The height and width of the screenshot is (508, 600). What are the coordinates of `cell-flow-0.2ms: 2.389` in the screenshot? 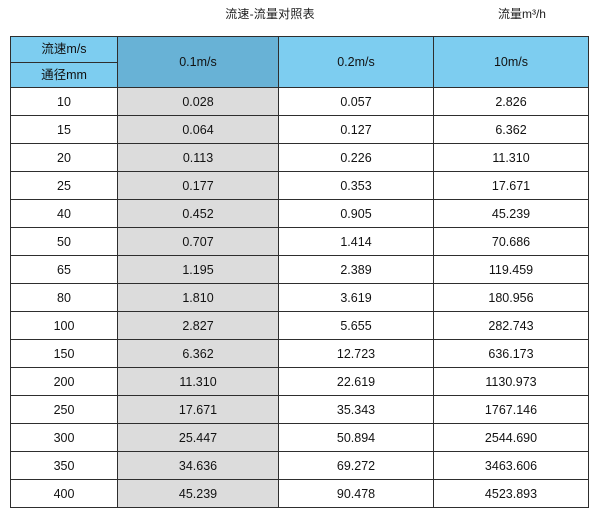 It's located at (356, 269).